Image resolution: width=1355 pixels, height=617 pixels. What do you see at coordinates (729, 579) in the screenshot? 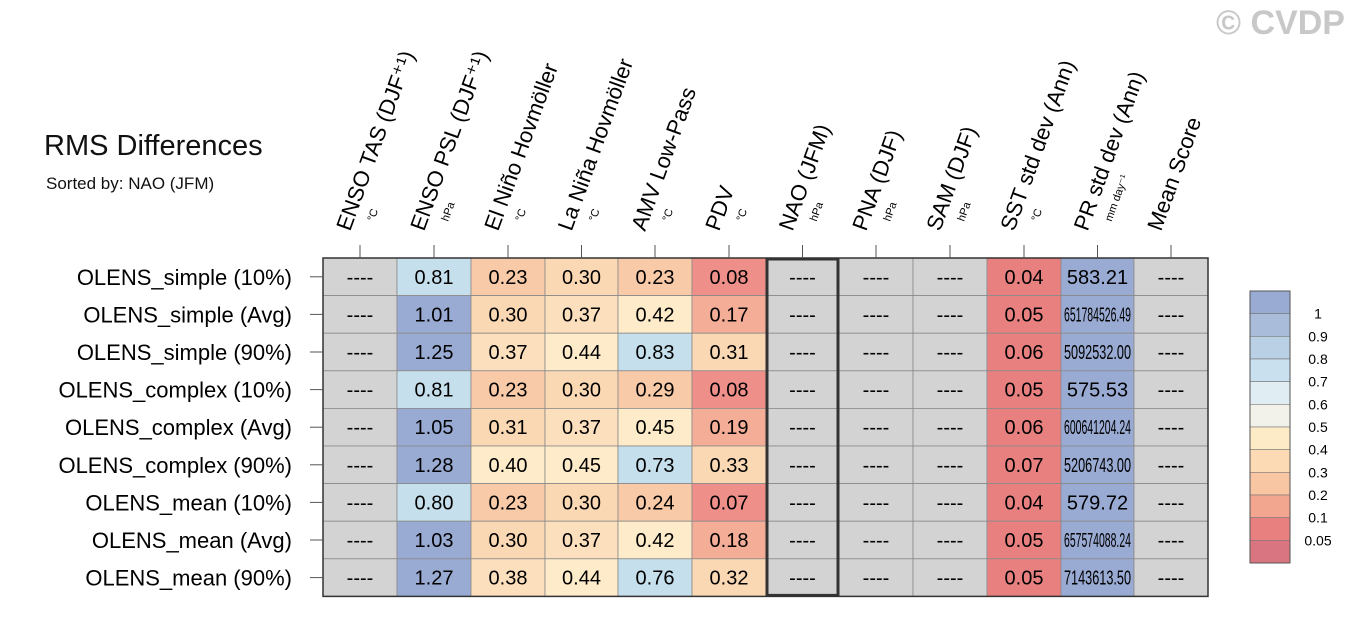
I see `cell-value: 0.32` at bounding box center [729, 579].